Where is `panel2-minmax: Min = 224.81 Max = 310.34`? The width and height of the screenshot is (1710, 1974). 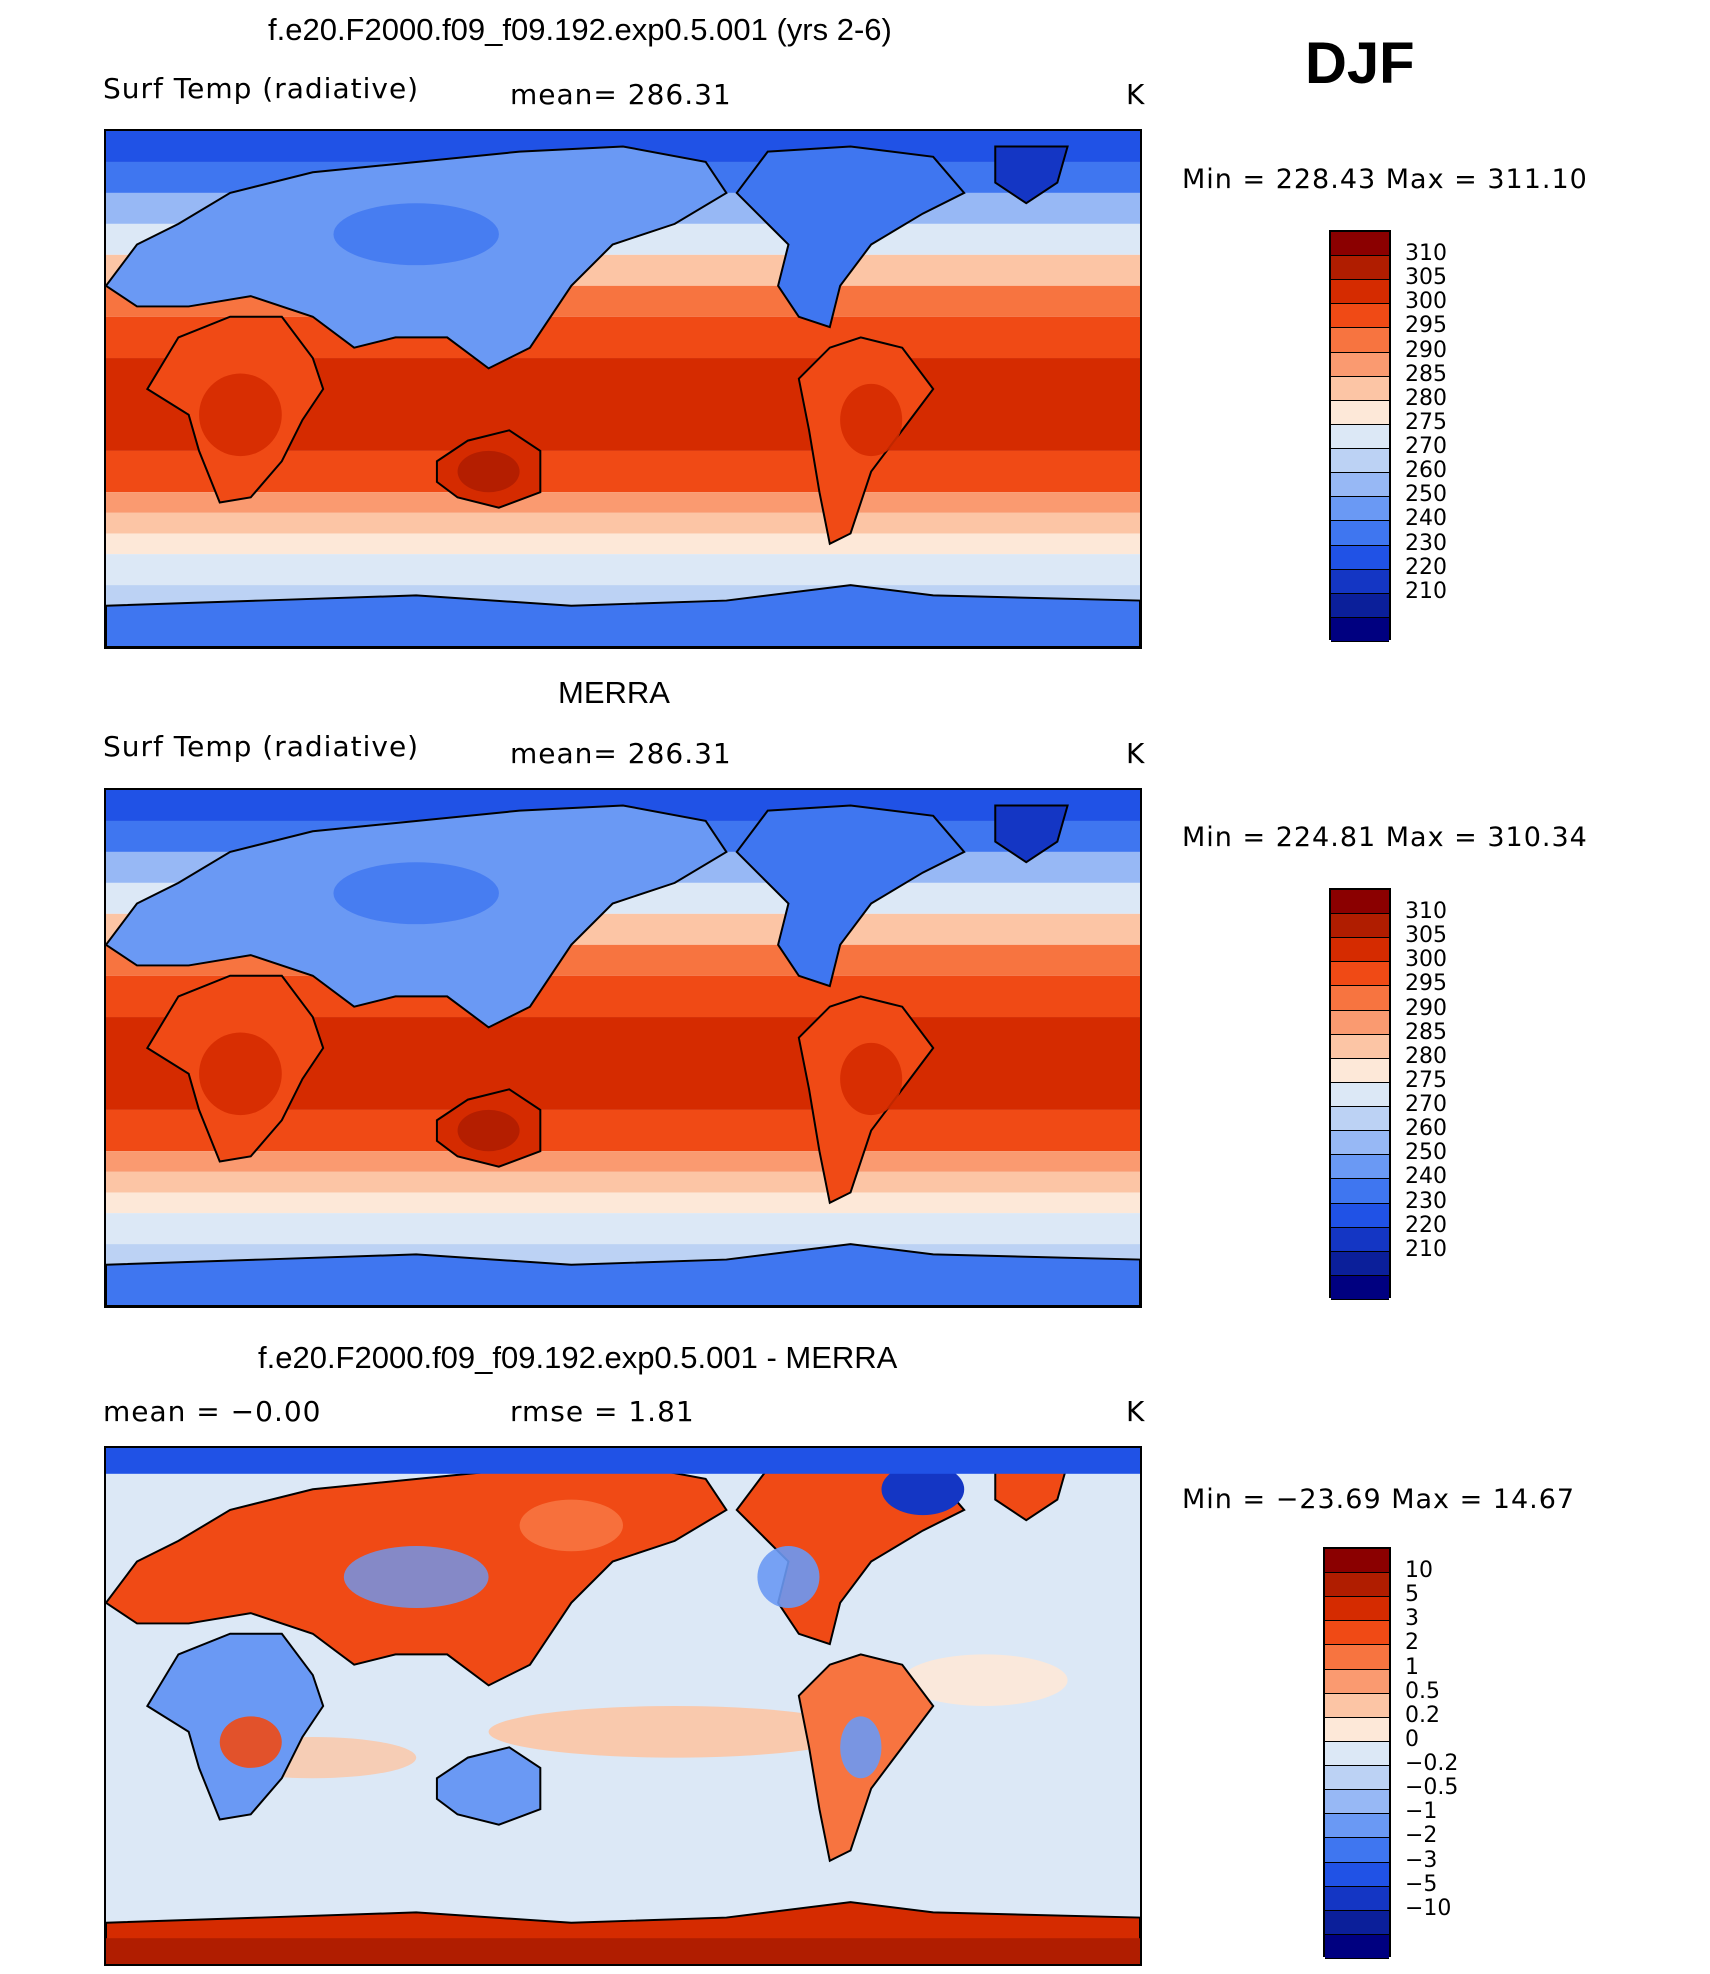 panel2-minmax: Min = 224.81 Max = 310.34 is located at coordinates (1385, 837).